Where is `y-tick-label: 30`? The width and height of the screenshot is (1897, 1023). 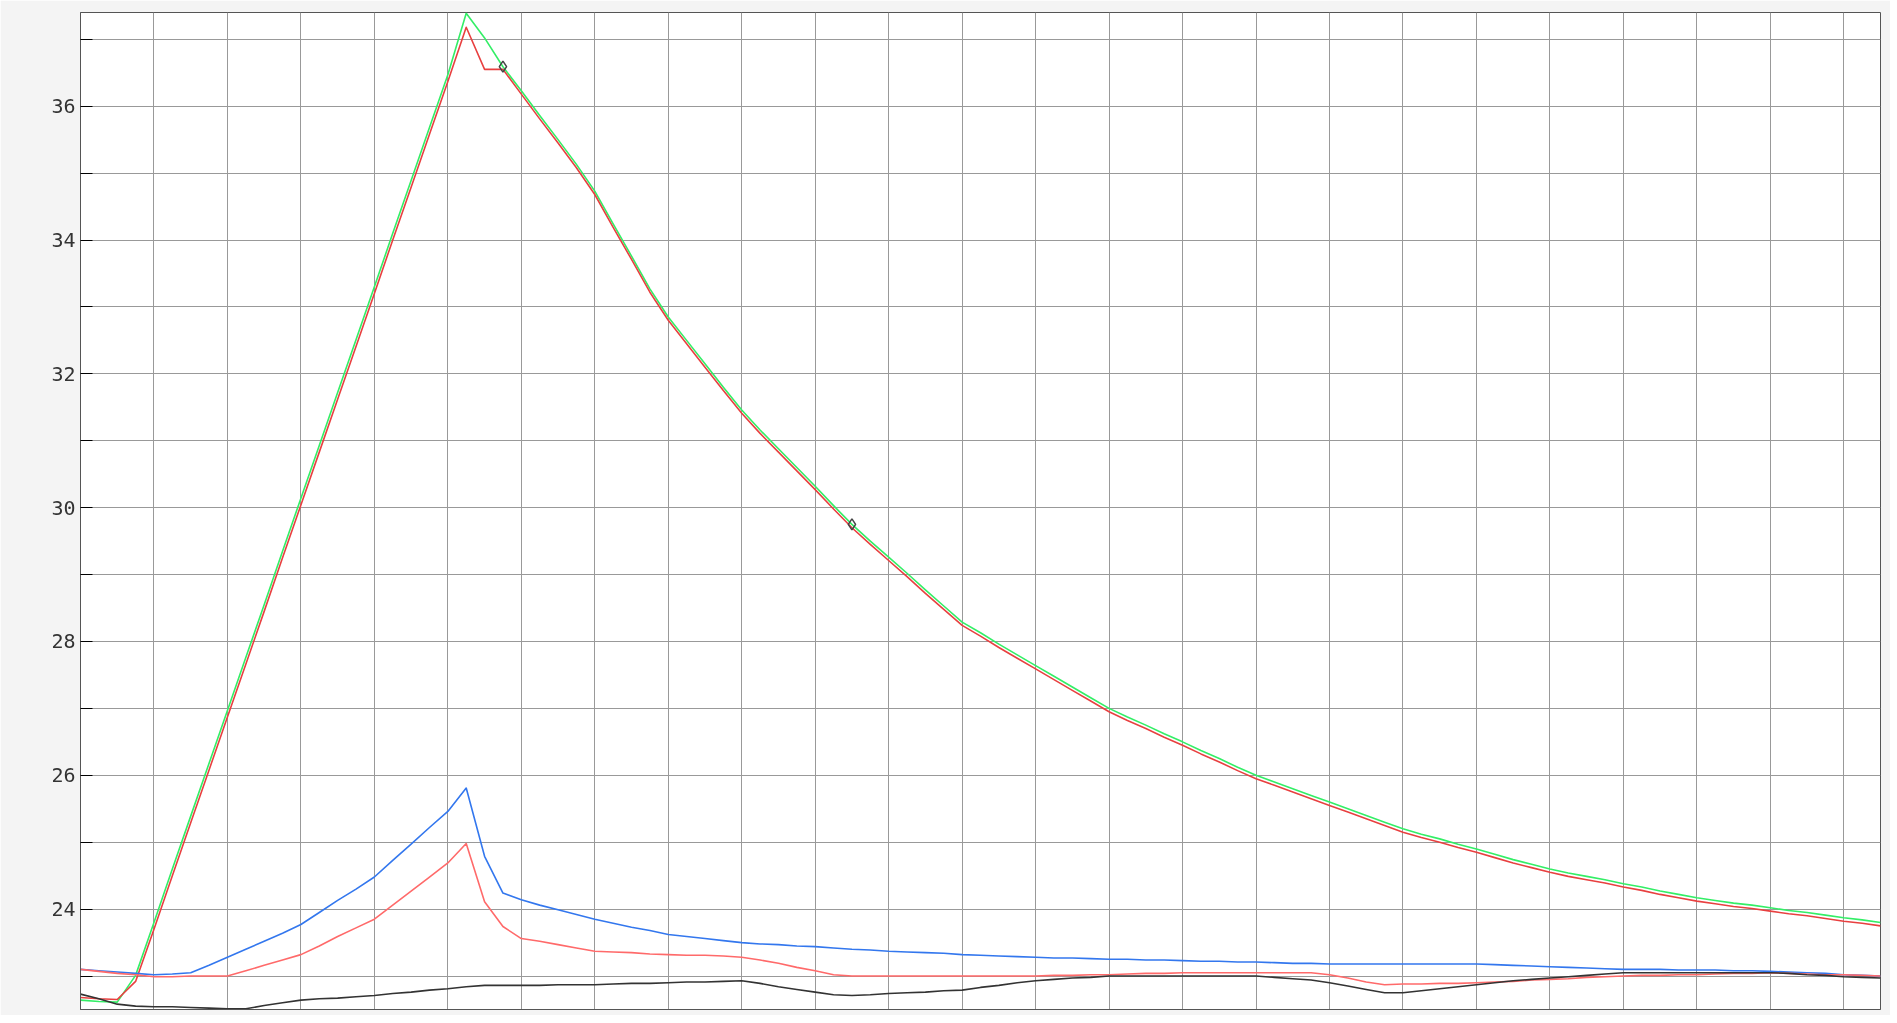
y-tick-label: 30 is located at coordinates (63, 507).